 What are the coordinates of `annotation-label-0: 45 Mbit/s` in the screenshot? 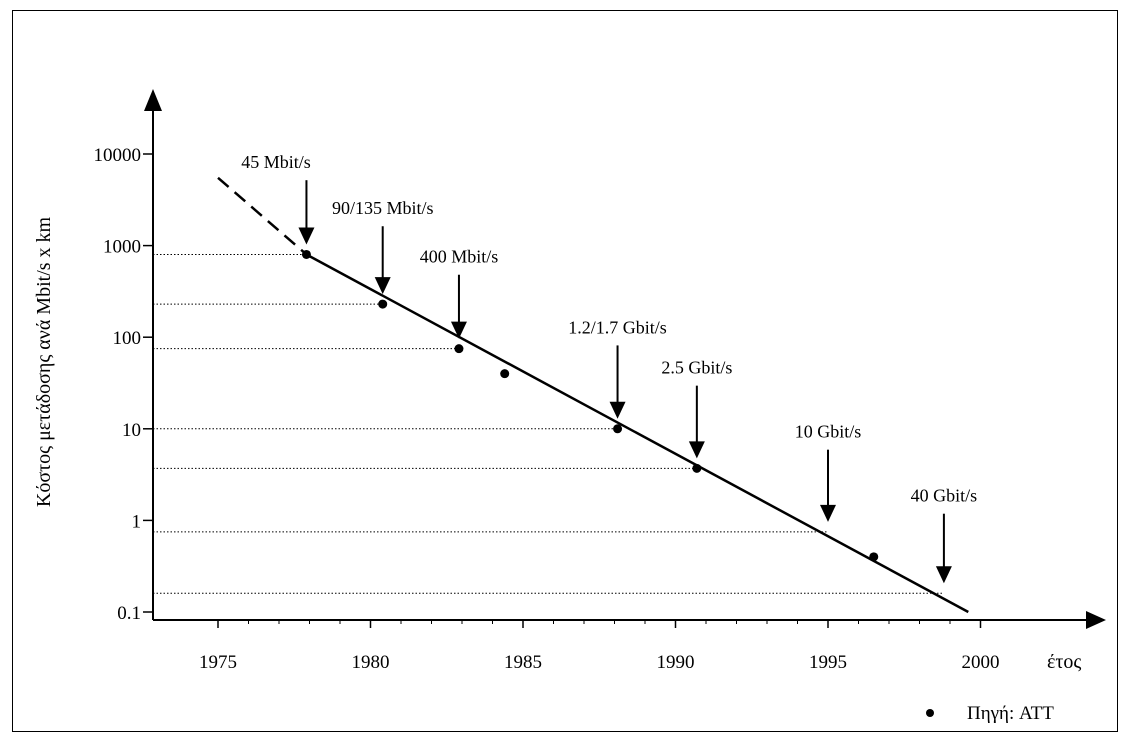 It's located at (276, 162).